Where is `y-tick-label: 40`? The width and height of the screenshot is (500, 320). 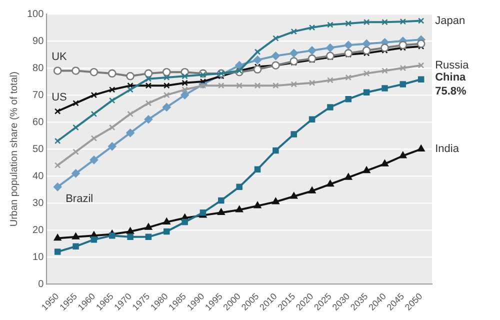 y-tick-label: 40 is located at coordinates (38, 176).